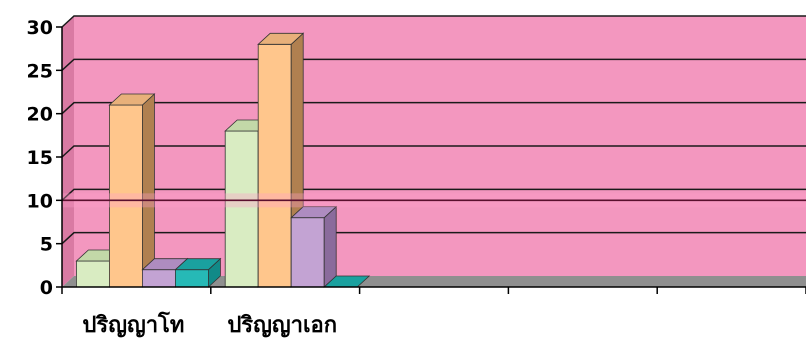  What do you see at coordinates (46, 288) in the screenshot?
I see `y-tick-label: 0` at bounding box center [46, 288].